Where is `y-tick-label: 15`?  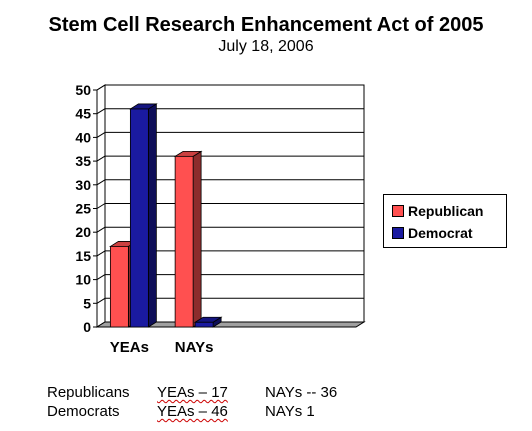 y-tick-label: 15 is located at coordinates (83, 256).